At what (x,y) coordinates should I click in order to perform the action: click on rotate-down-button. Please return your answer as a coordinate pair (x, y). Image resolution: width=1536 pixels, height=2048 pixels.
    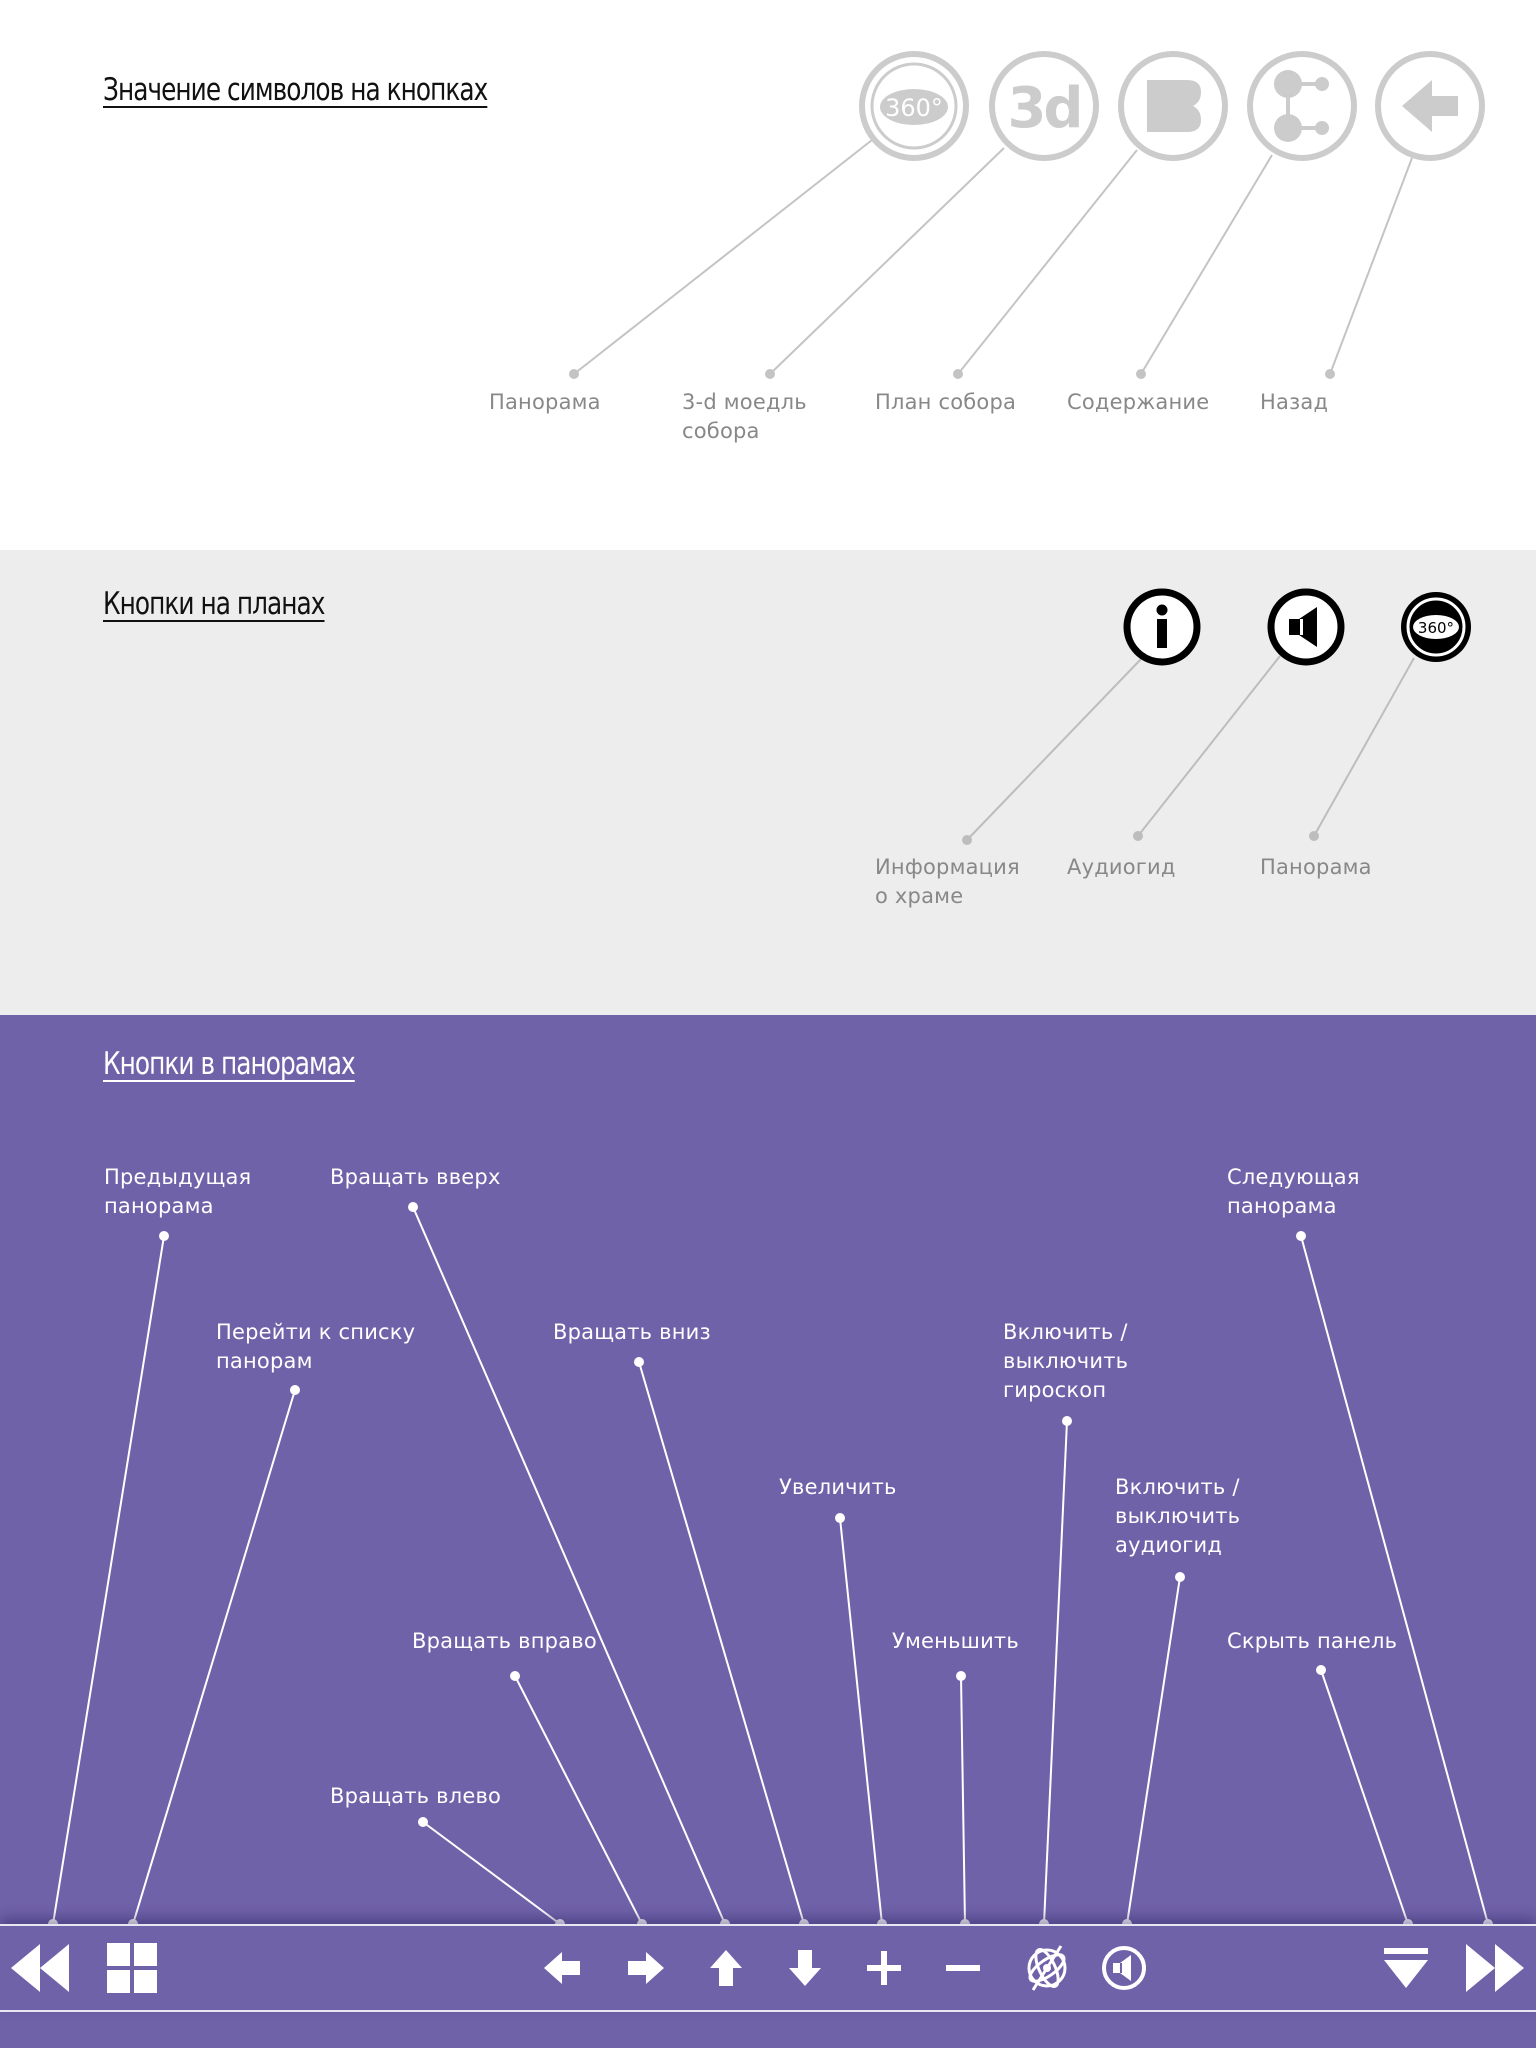
    Looking at the image, I should click on (805, 1968).